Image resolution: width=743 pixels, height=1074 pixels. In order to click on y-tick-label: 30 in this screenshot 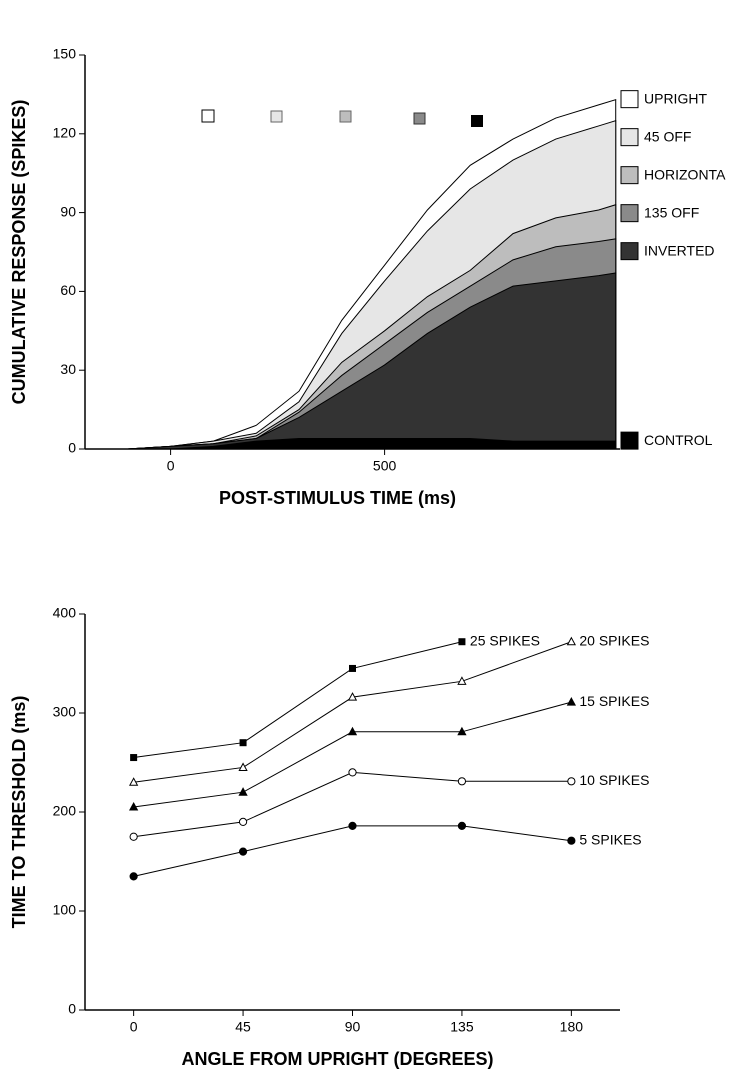, I will do `click(68, 369)`.